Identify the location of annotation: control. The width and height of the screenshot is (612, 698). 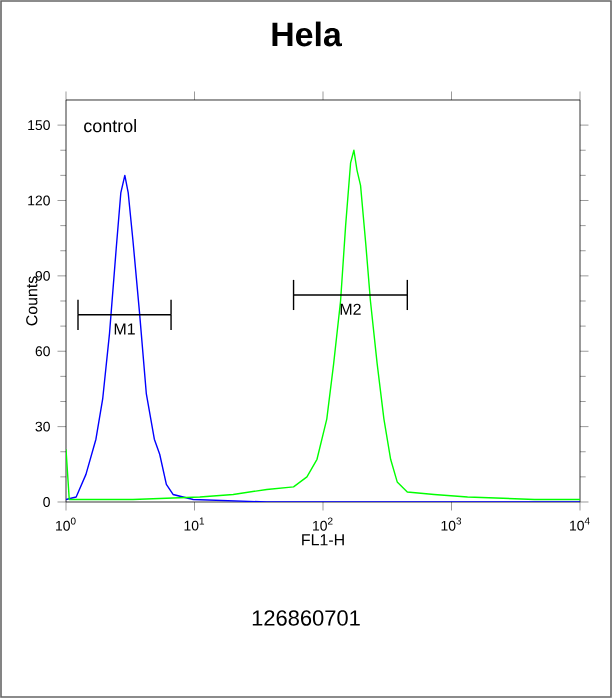
(110, 126).